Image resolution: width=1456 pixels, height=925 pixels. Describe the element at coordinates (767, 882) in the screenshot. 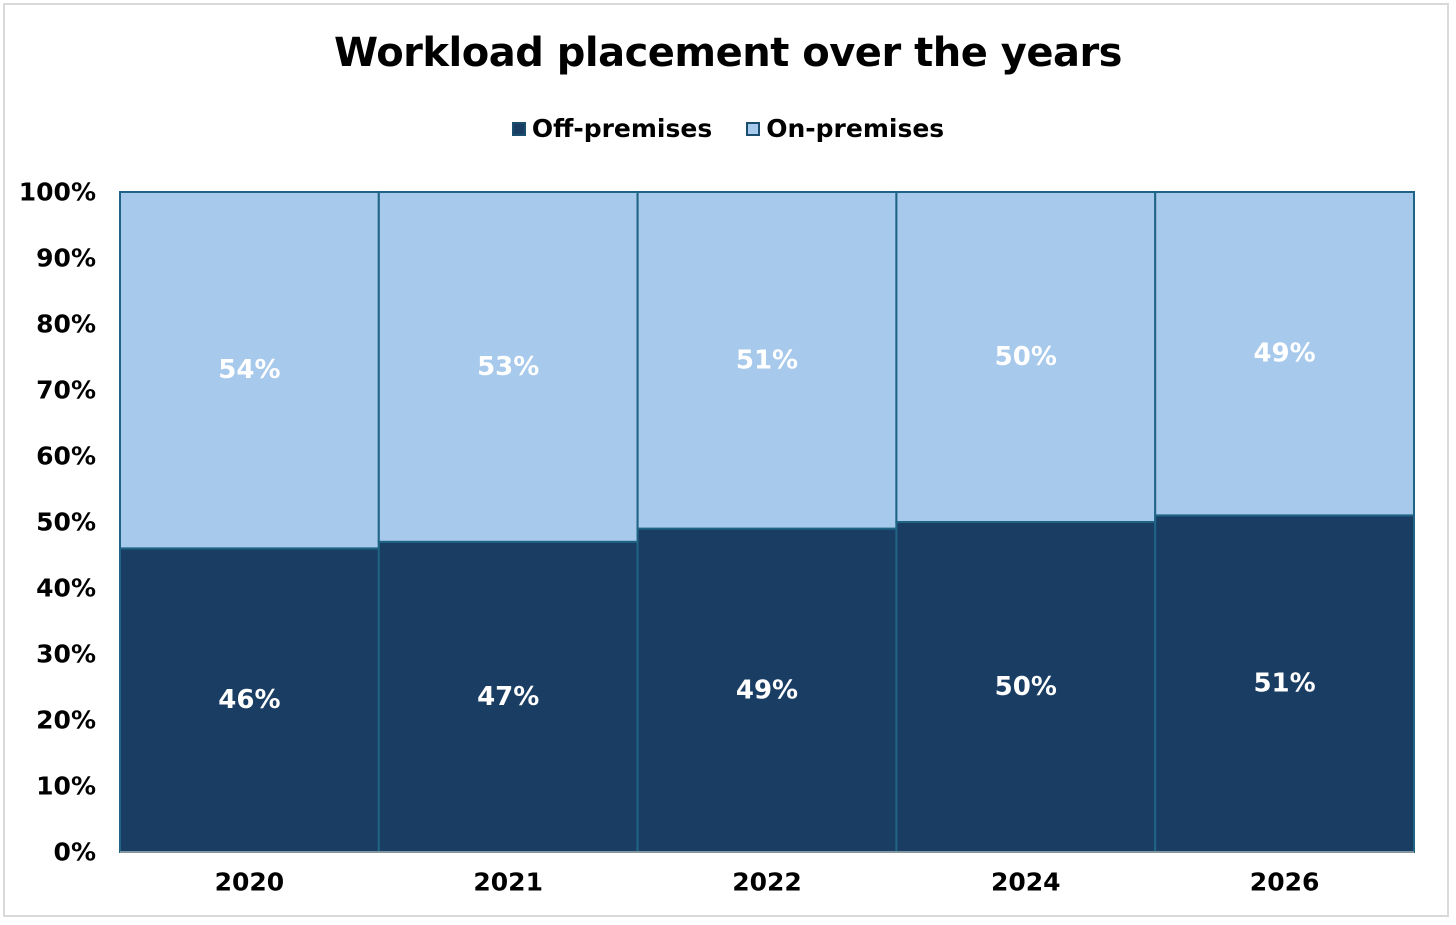

I see `x-tick-label: 2022` at that location.